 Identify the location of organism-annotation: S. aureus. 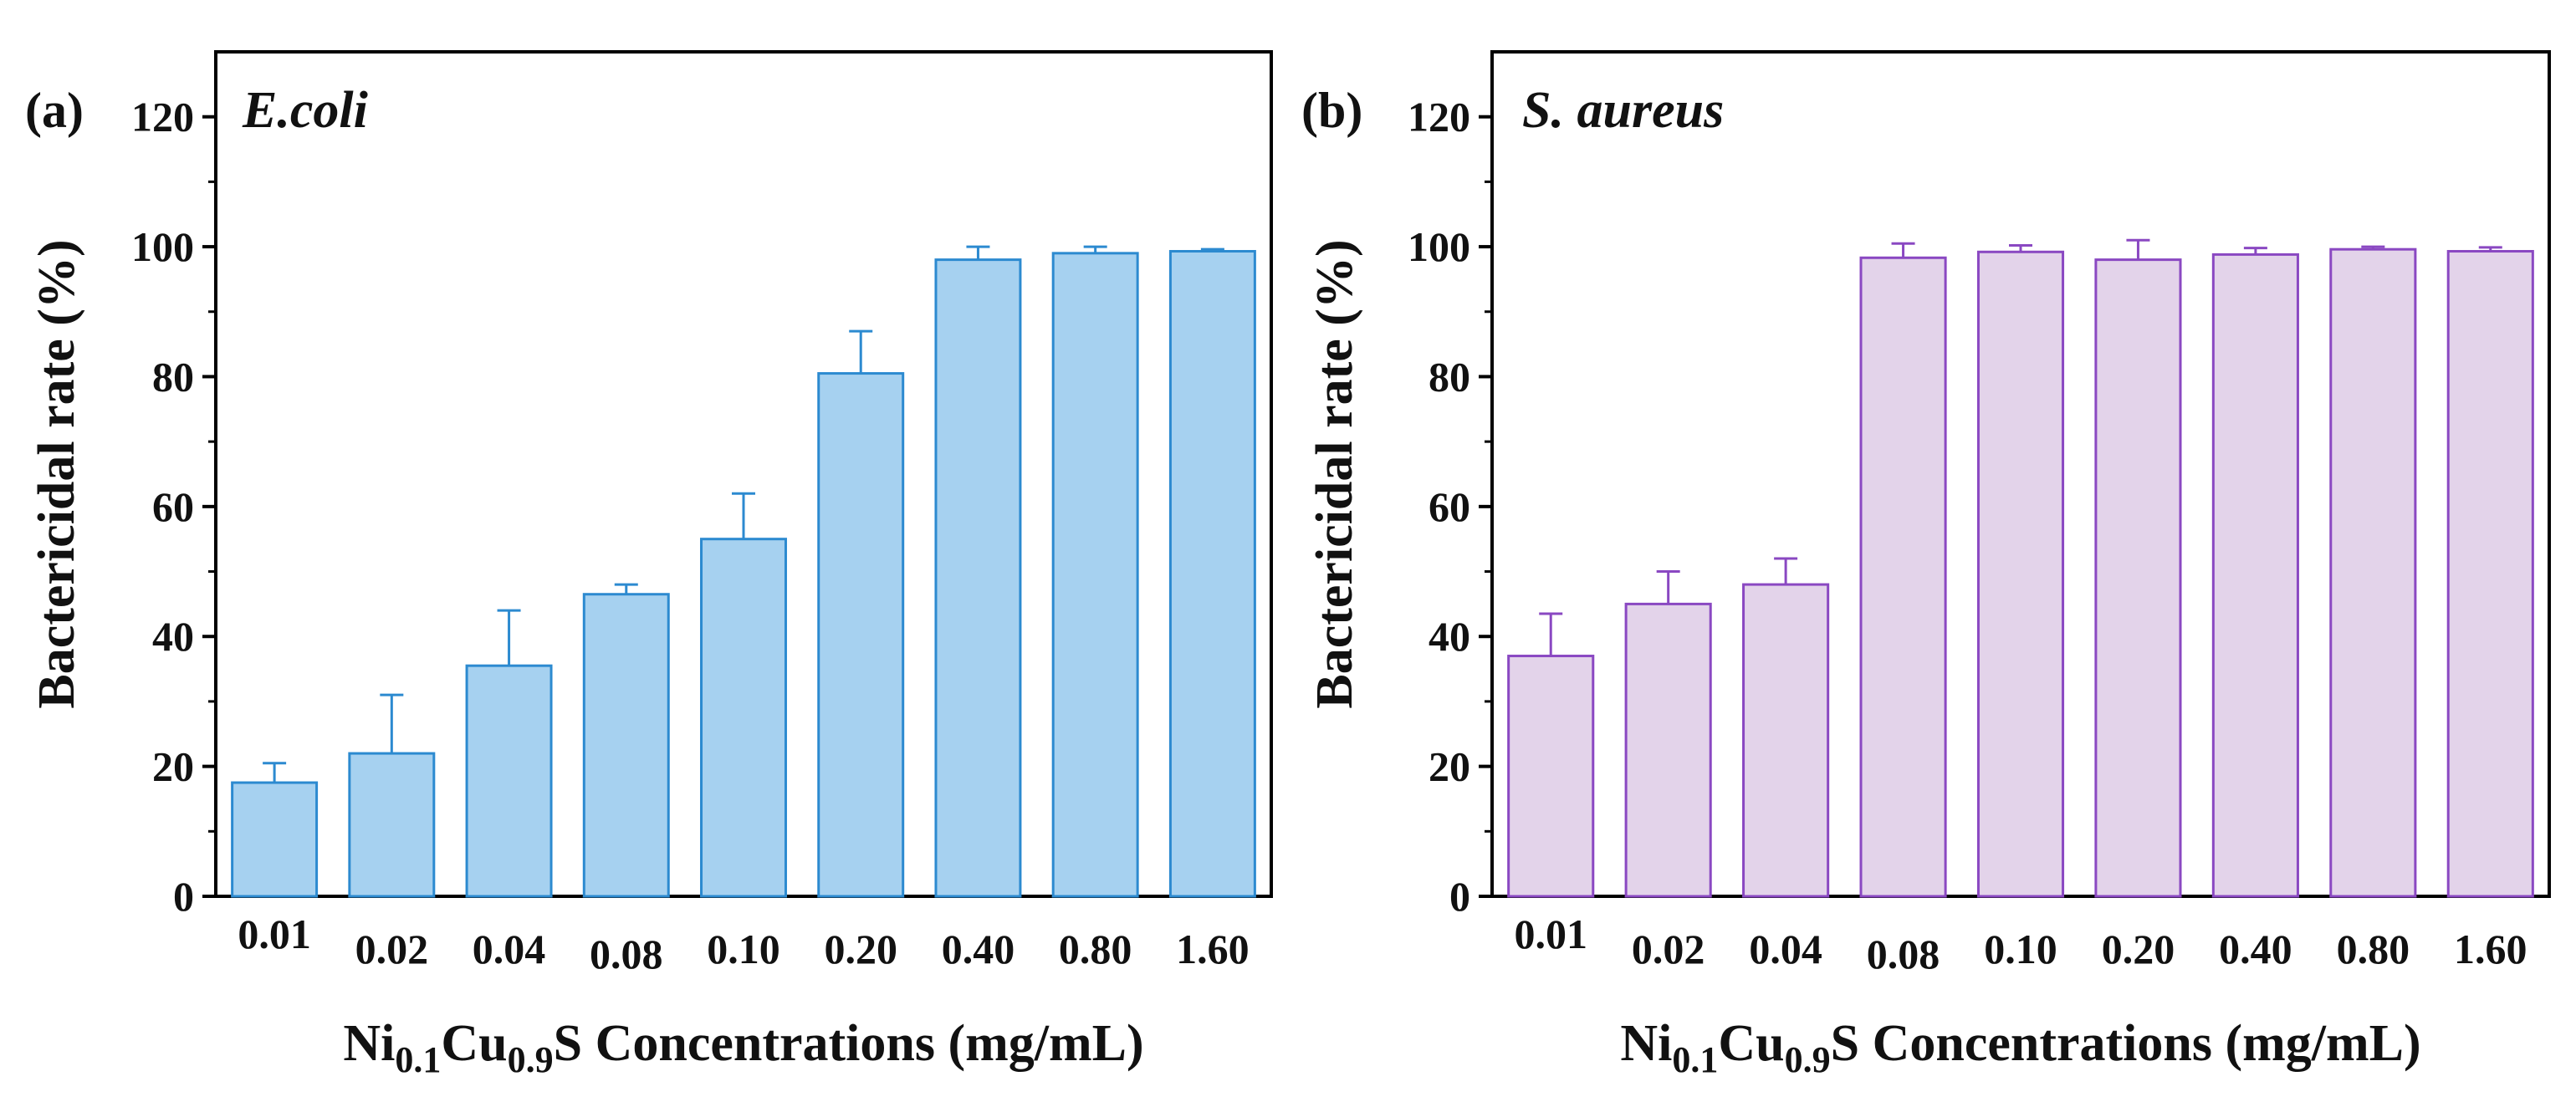
(1623, 110).